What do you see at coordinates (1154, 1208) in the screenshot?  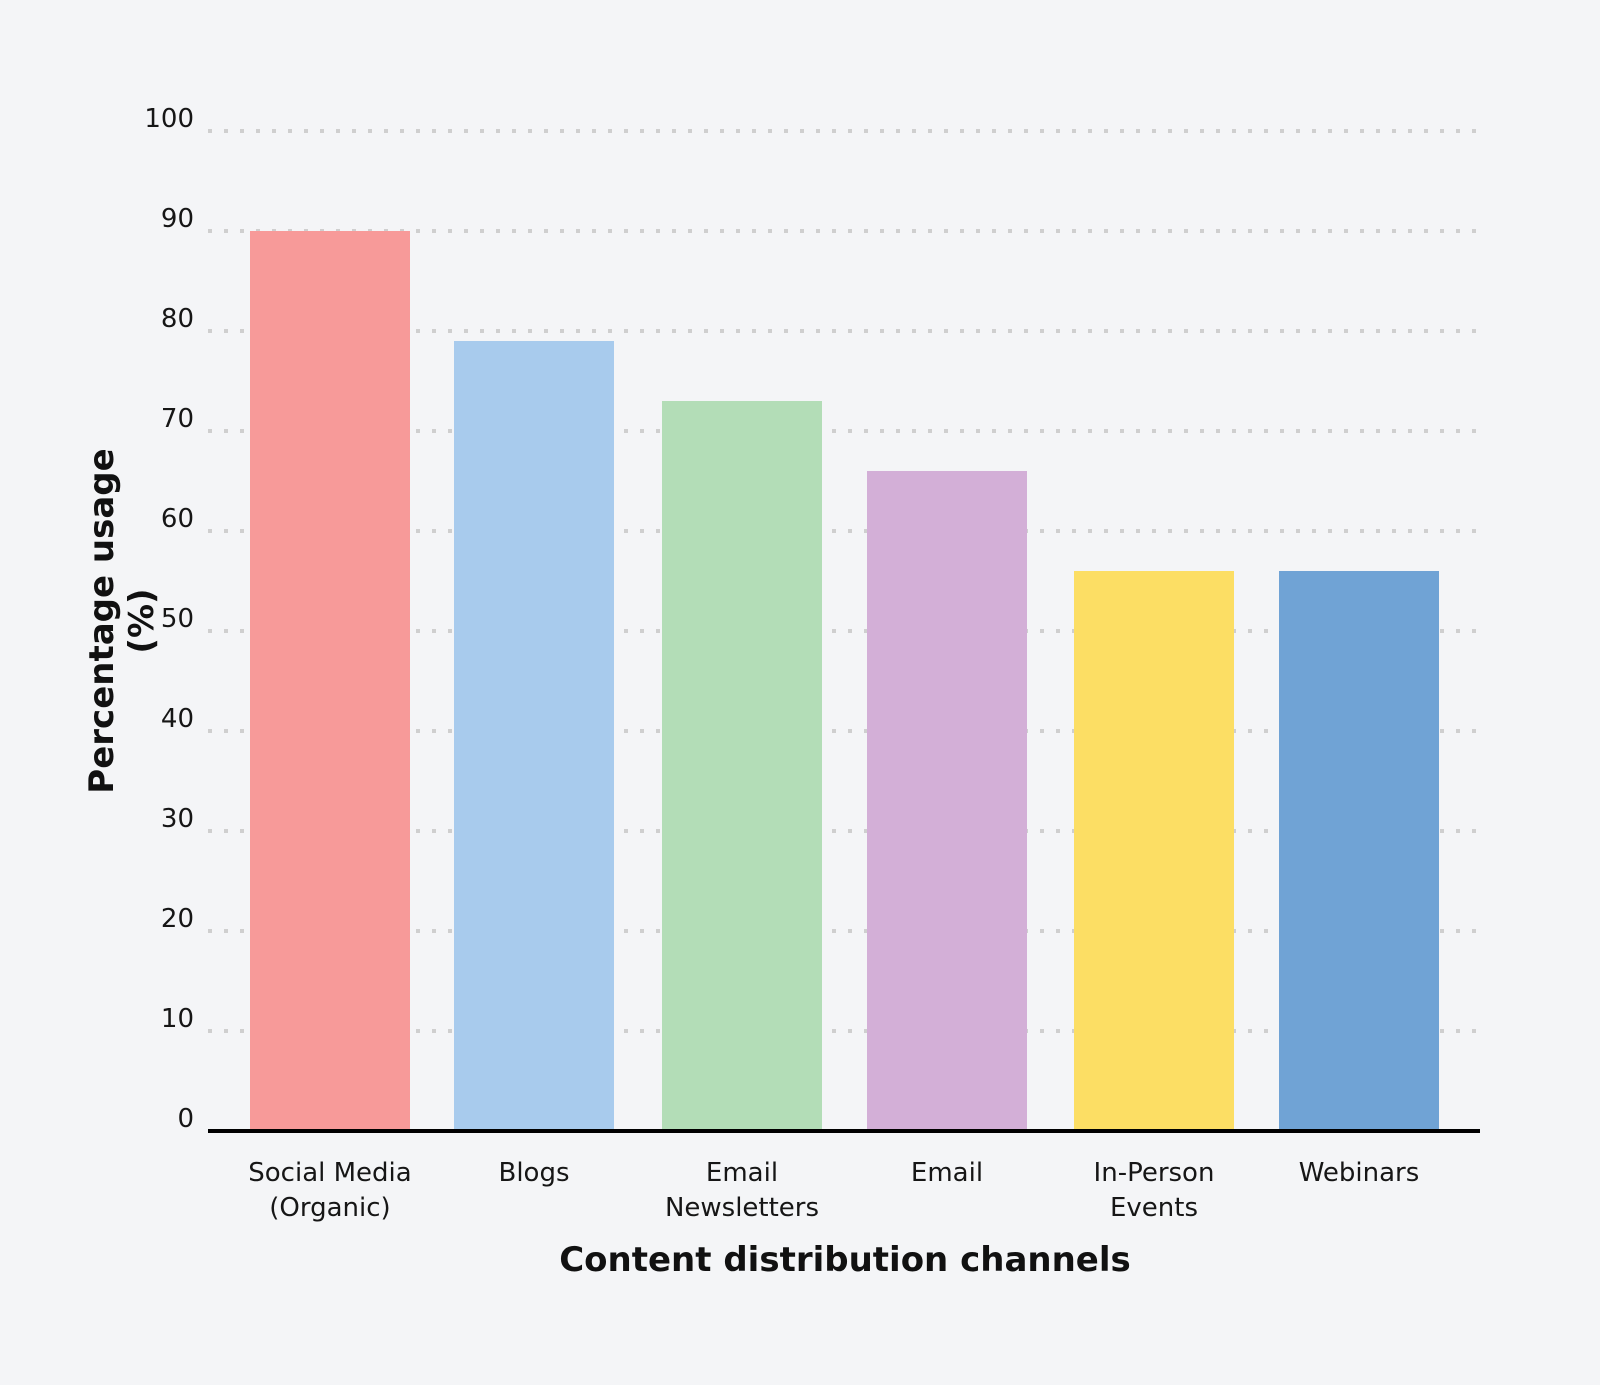 I see `x-tick-label-line: Events` at bounding box center [1154, 1208].